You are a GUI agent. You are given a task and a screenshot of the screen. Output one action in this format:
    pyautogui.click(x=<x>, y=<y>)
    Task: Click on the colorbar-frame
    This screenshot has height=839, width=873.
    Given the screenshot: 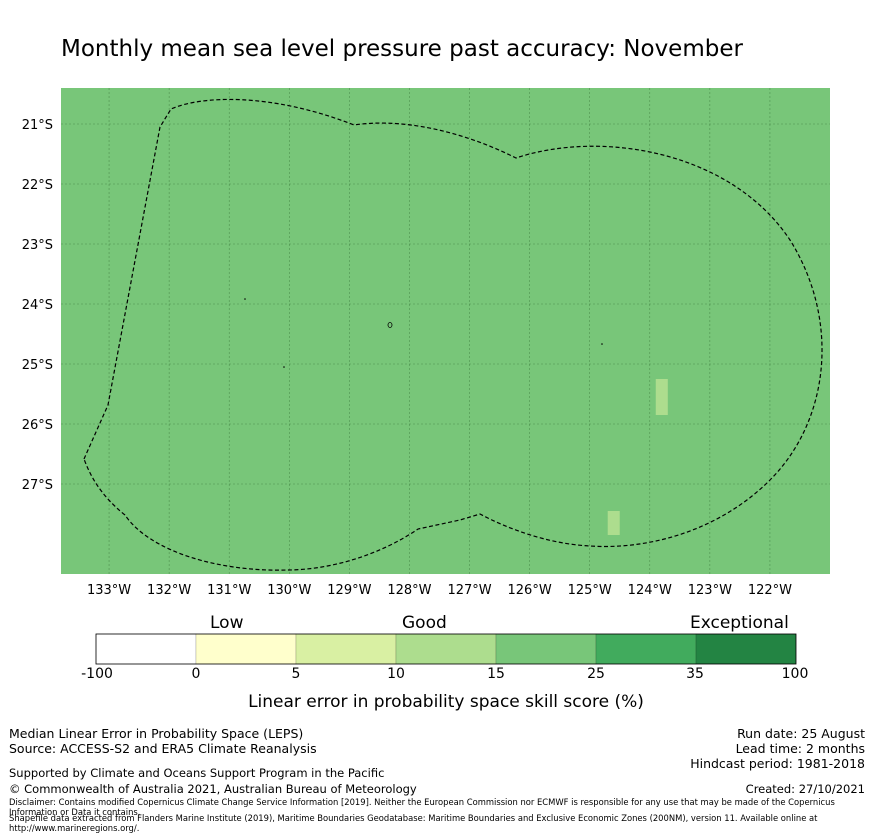 What is the action you would take?
    pyautogui.click(x=446, y=649)
    